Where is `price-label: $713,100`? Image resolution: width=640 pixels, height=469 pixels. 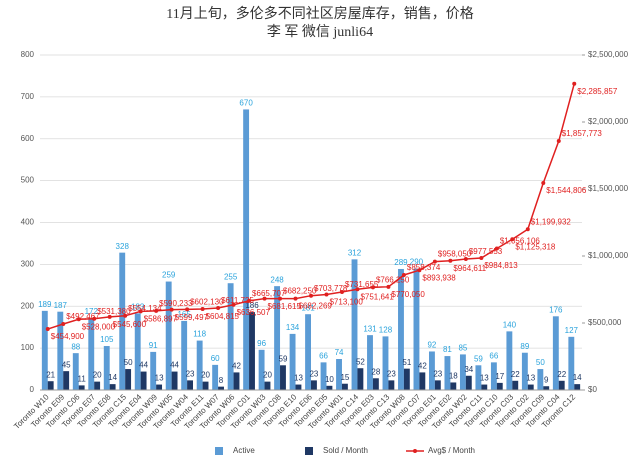 price-label: $713,100 is located at coordinates (346, 302).